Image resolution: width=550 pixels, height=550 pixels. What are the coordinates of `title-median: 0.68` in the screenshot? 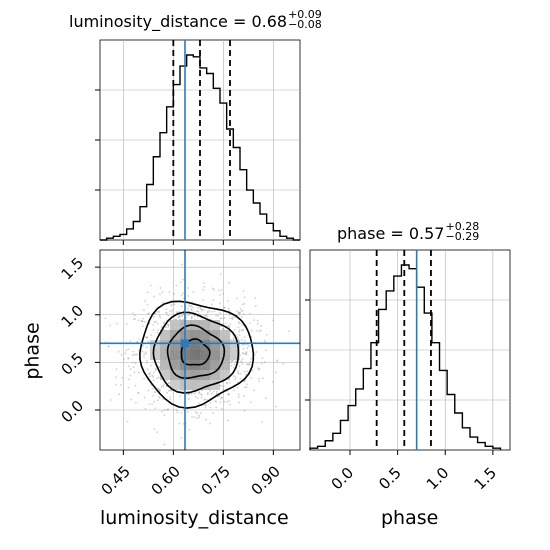 It's located at (269, 21).